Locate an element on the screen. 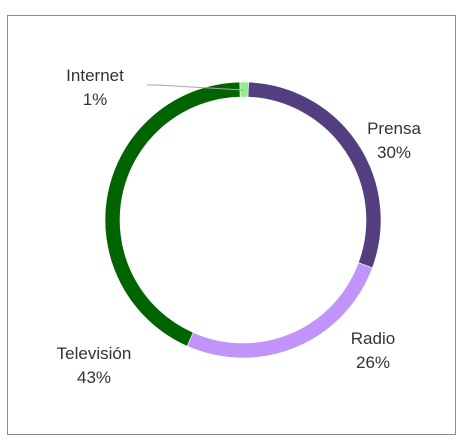 The width and height of the screenshot is (466, 435). label-internet-name: Internet is located at coordinates (95, 75).